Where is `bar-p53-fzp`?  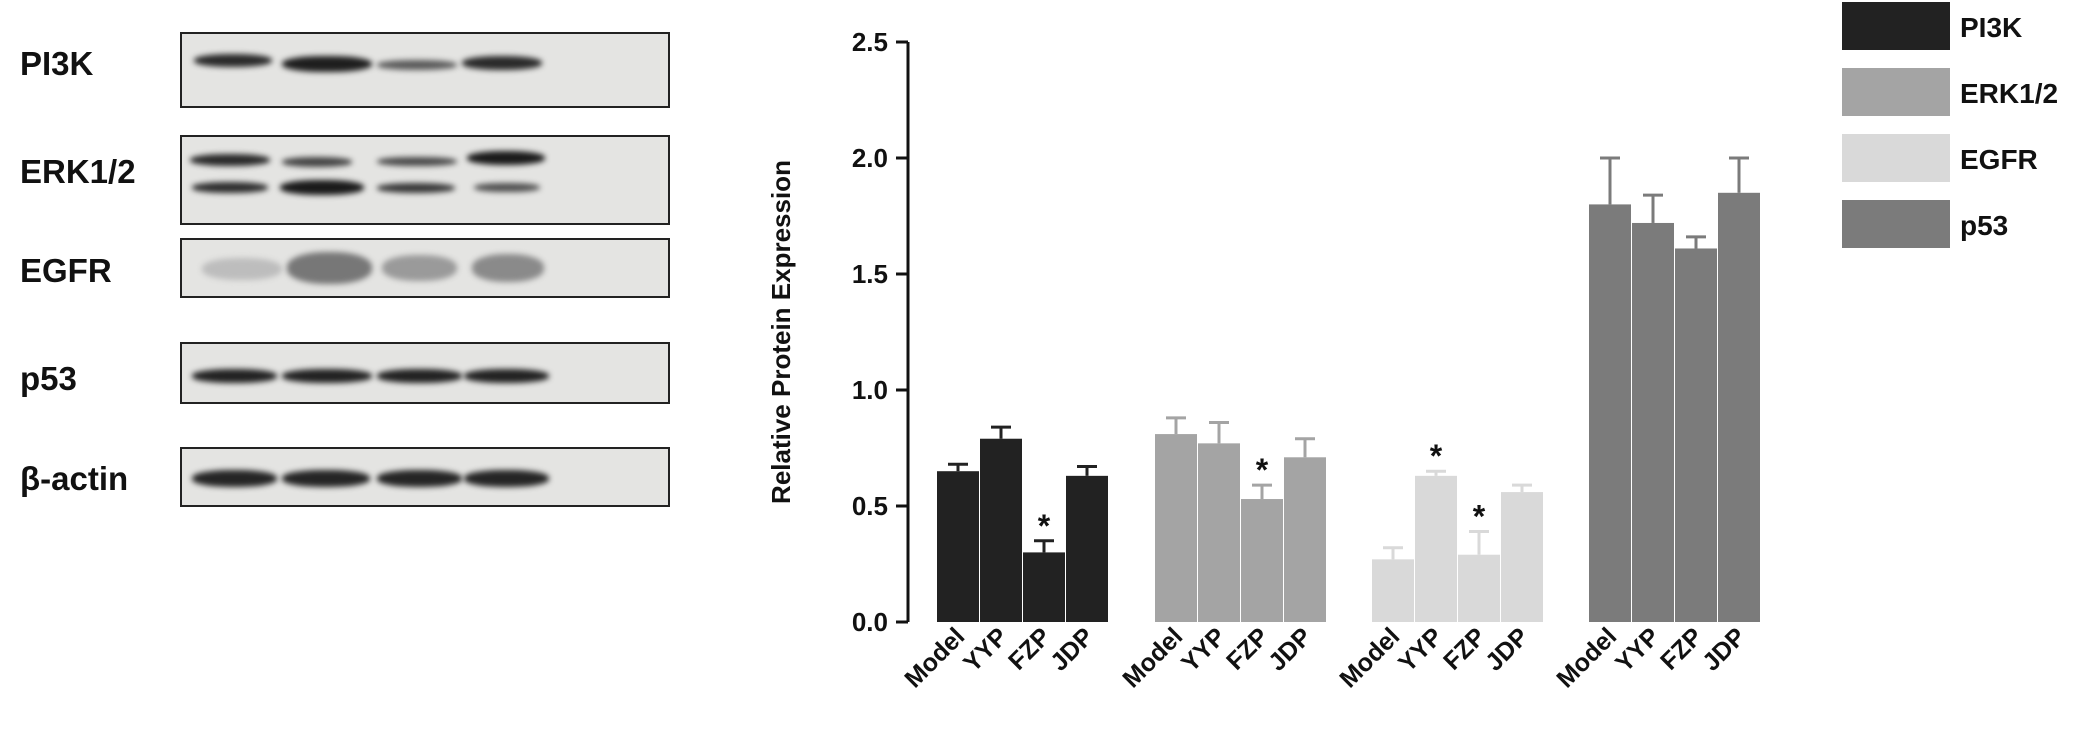 bar-p53-fzp is located at coordinates (1696, 435).